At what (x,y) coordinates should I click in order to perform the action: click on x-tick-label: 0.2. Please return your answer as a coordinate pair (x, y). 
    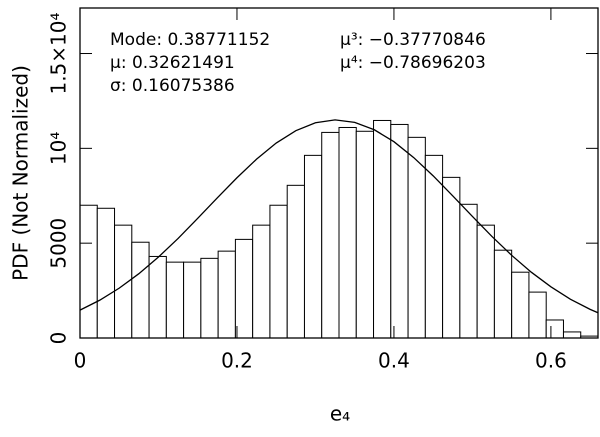
    Looking at the image, I should click on (237, 361).